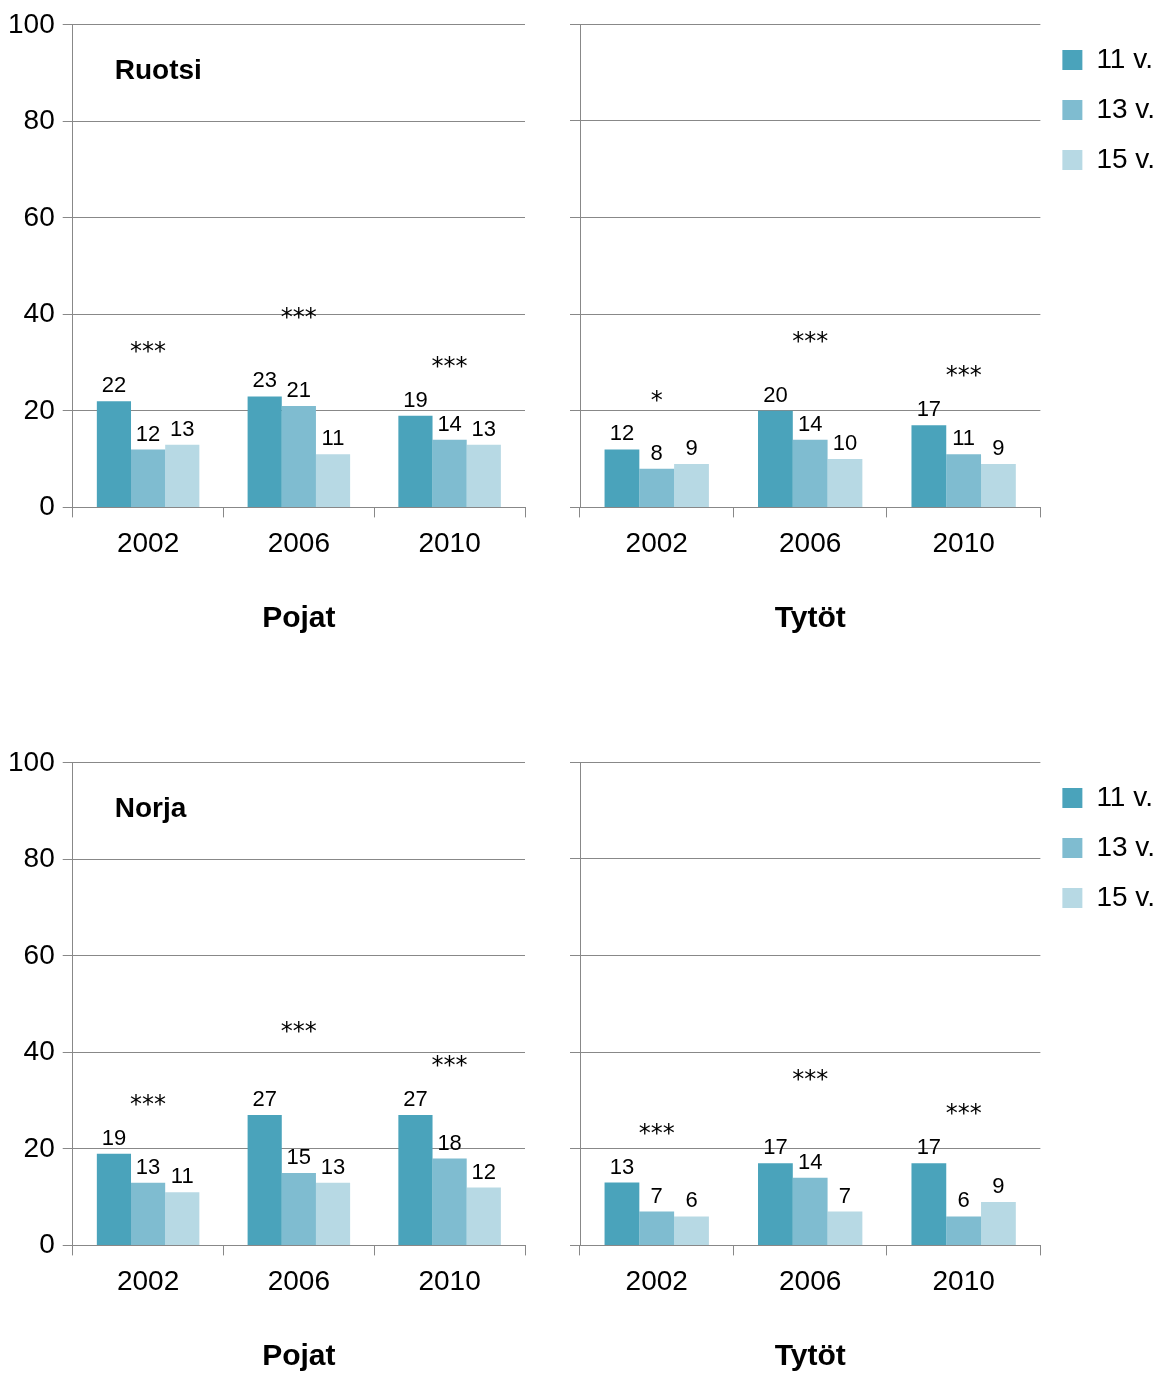 The width and height of the screenshot is (1175, 1391). What do you see at coordinates (810, 1161) in the screenshot?
I see `data-label: 14` at bounding box center [810, 1161].